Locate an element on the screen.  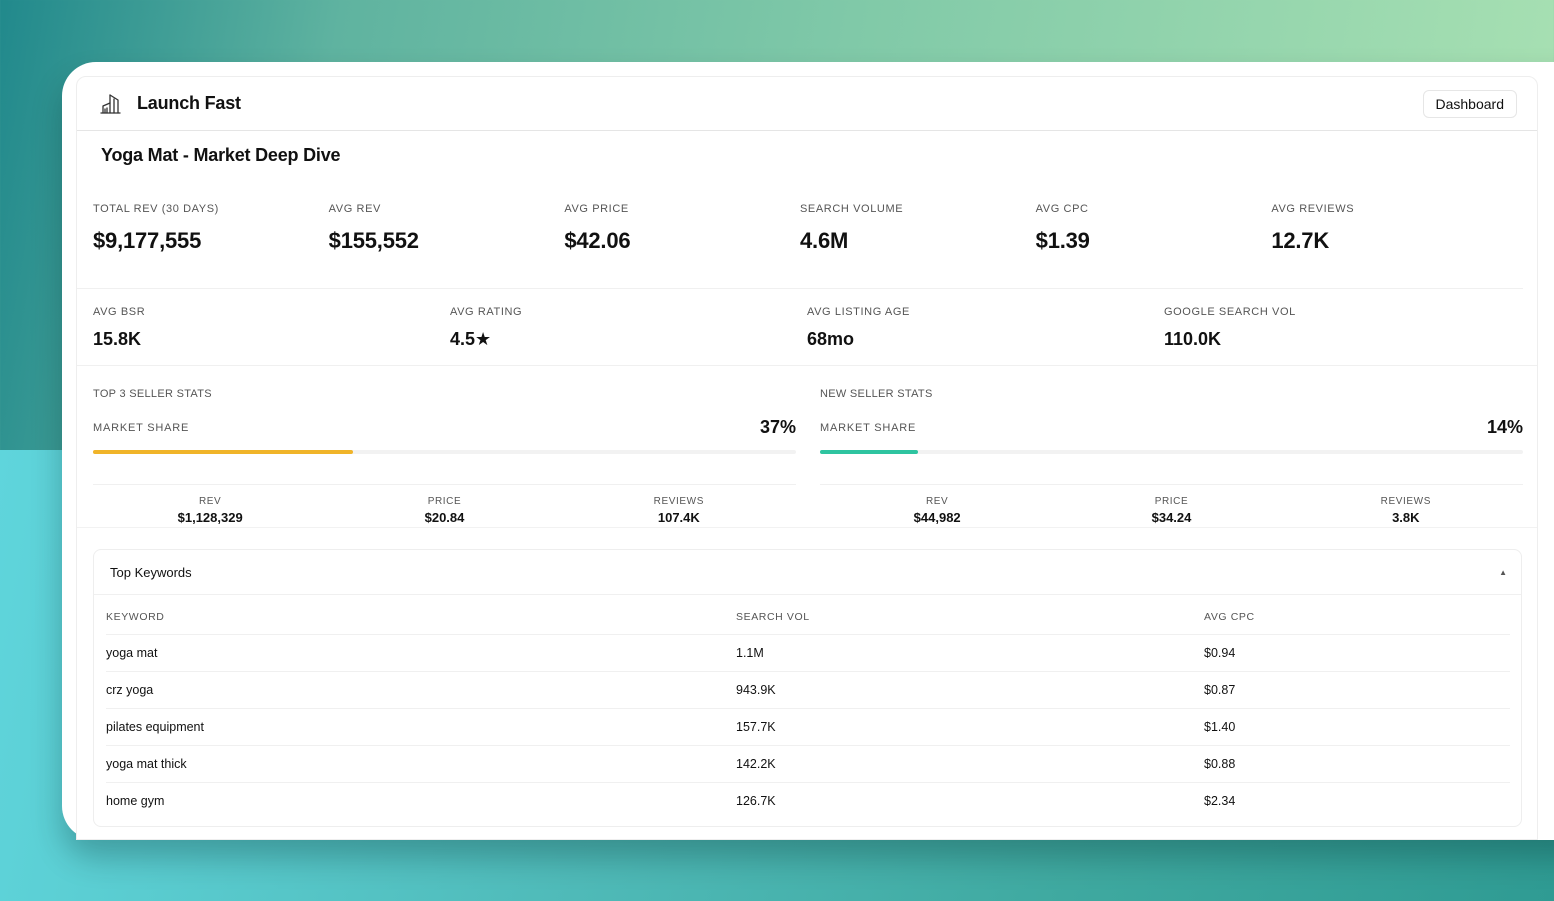
substat-value: $20.84 is located at coordinates (444, 517).